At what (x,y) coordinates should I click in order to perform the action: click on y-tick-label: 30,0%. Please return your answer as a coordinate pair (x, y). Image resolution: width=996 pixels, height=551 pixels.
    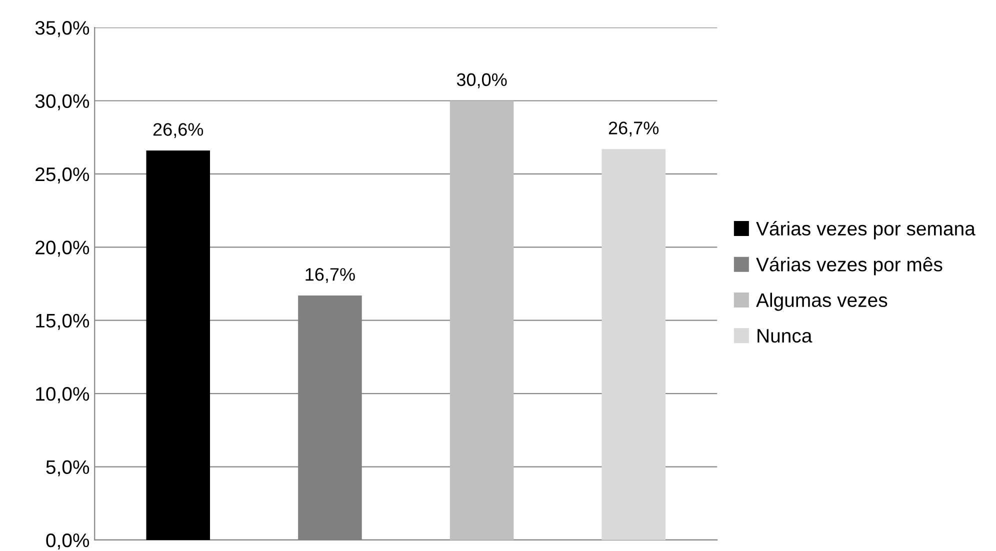
    Looking at the image, I should click on (62, 102).